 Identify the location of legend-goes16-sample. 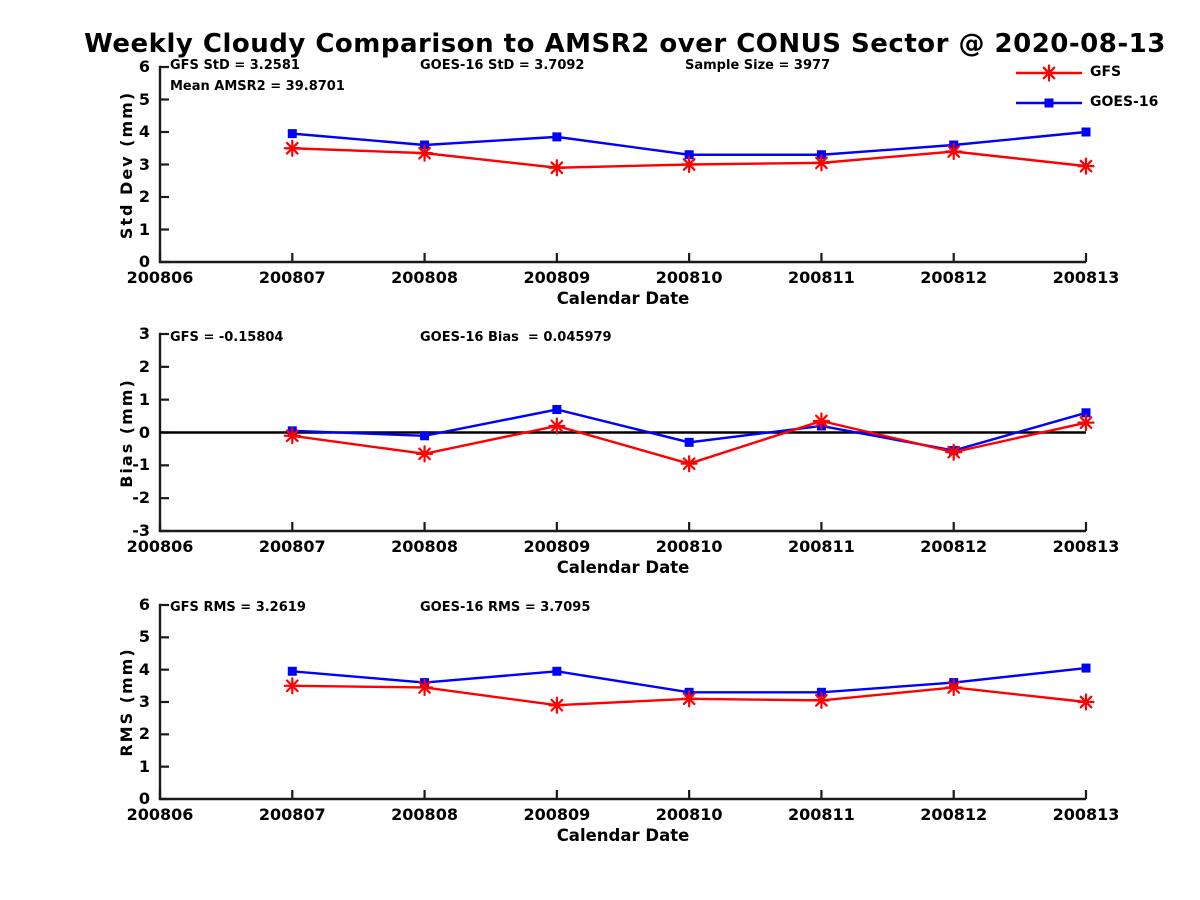
(1049, 103).